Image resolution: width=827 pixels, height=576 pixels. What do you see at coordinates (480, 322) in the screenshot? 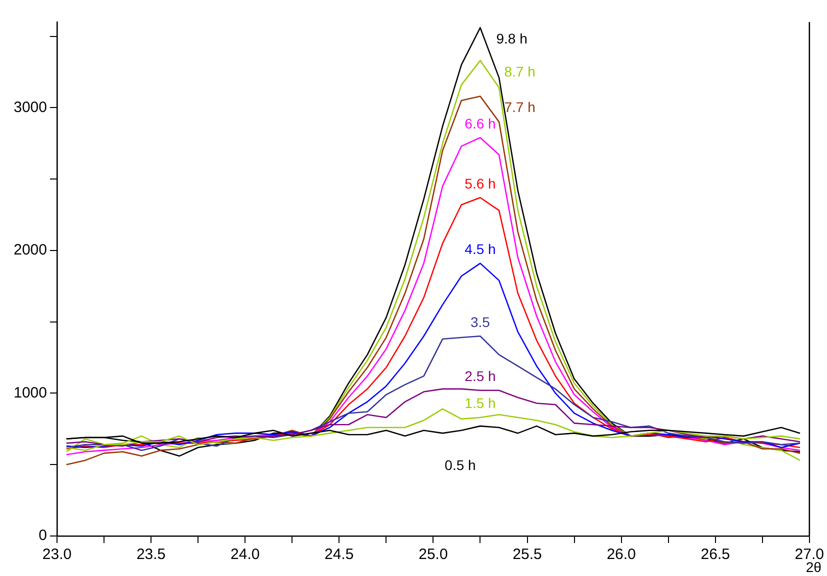
I see `series-label: 3.5` at bounding box center [480, 322].